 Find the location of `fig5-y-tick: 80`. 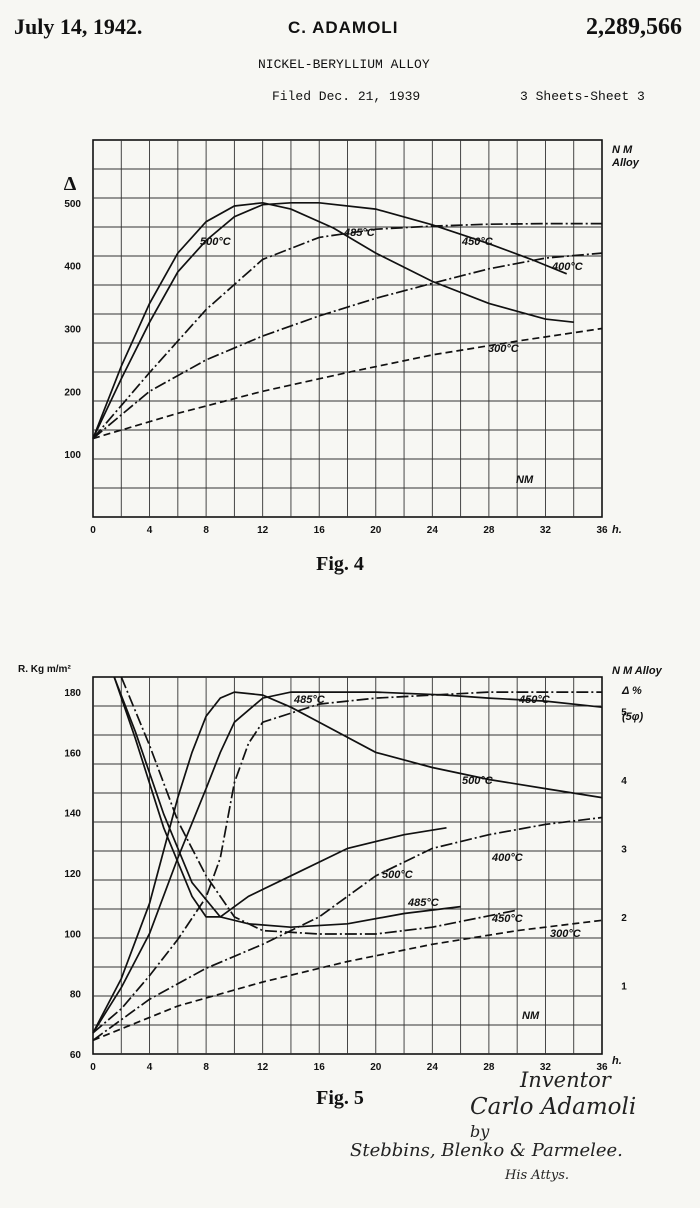

fig5-y-tick: 80 is located at coordinates (76, 995).